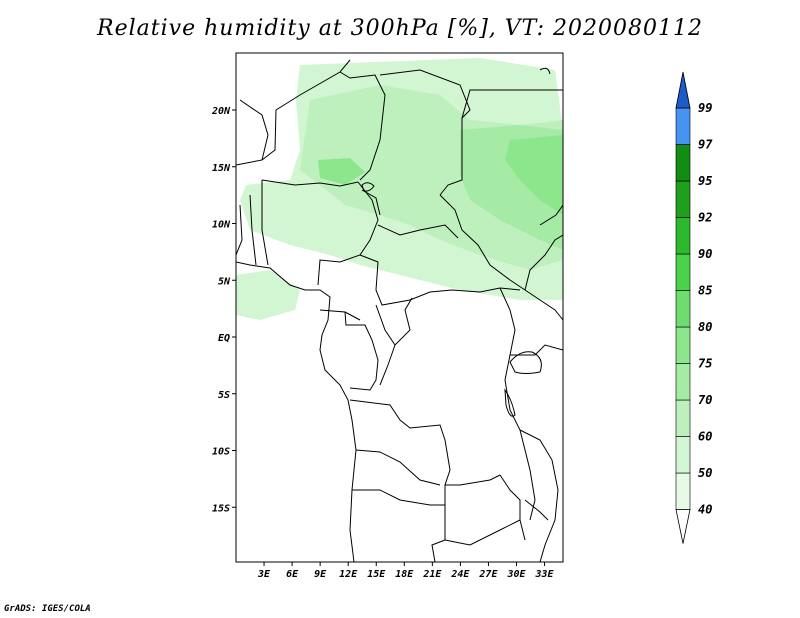  What do you see at coordinates (223, 310) in the screenshot?
I see `y-axis: 20N 15N 10N 5N EQ 5S 10S 15S` at bounding box center [223, 310].